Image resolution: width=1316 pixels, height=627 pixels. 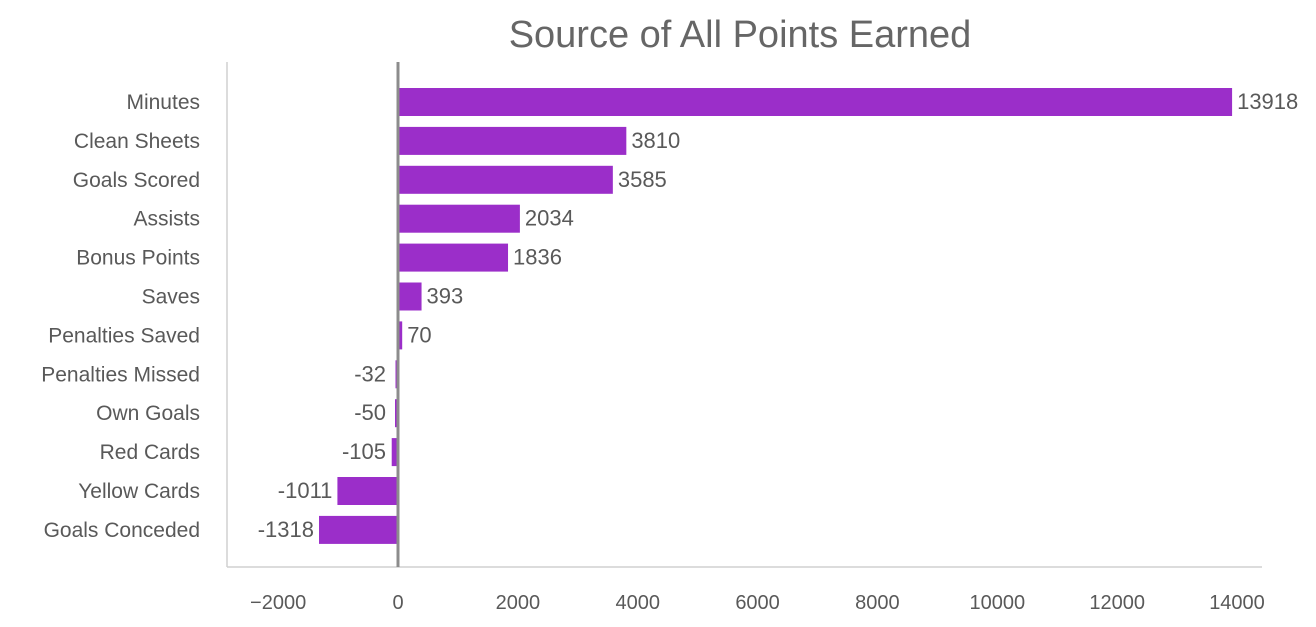 I want to click on x-tick-label: 4000, so click(x=637, y=603).